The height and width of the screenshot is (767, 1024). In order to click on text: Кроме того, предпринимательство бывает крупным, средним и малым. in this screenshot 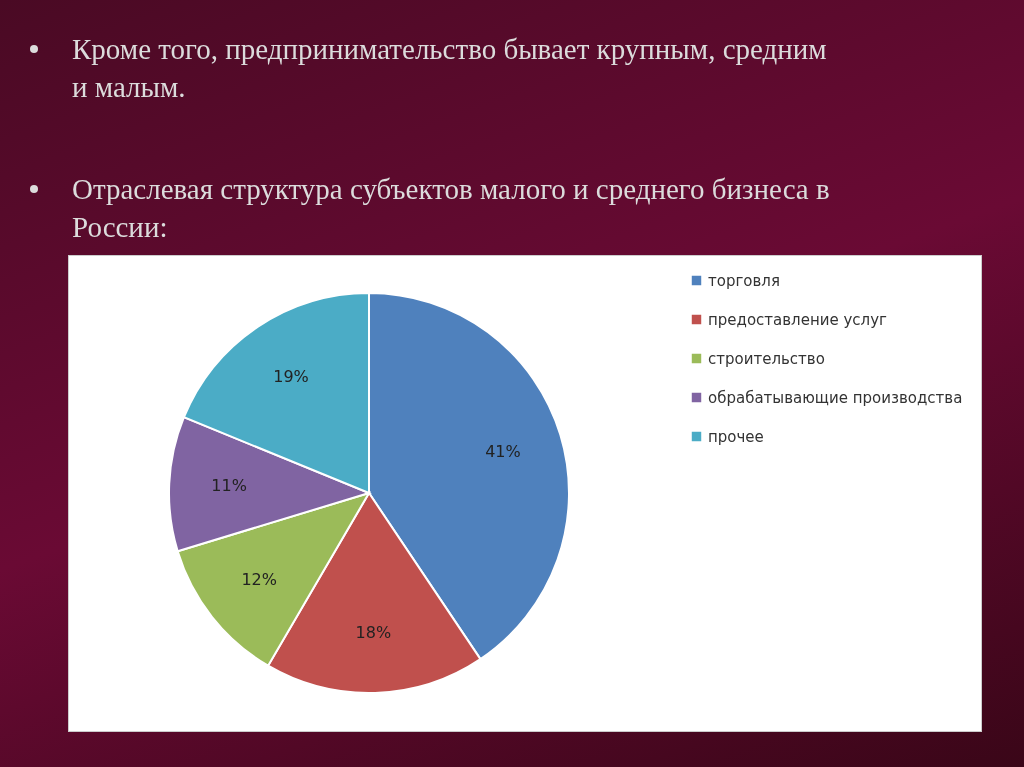, I will do `click(450, 69)`.